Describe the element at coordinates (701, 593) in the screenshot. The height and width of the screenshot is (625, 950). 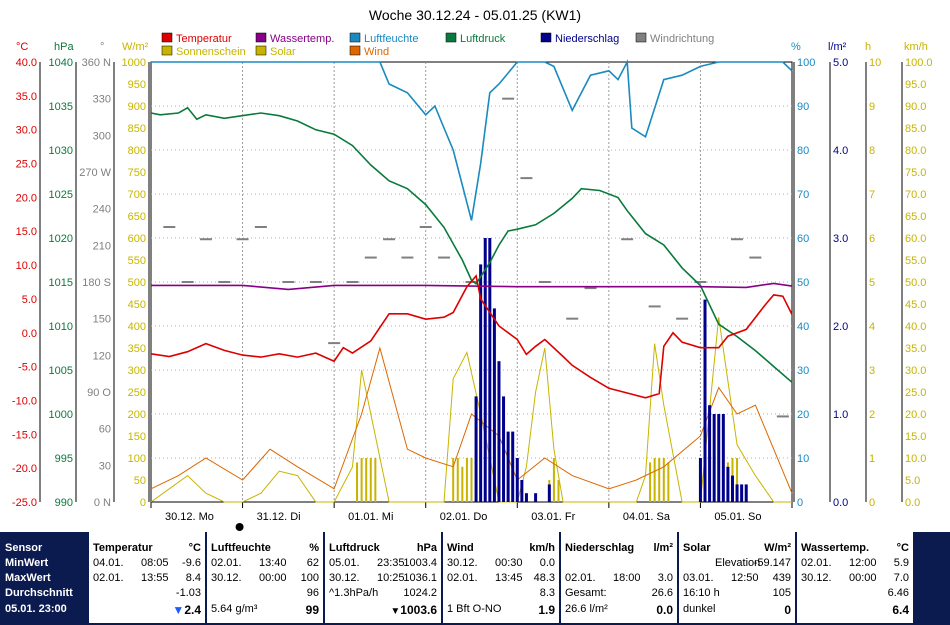
I see `solar-sunshine-hours: 16:10 h` at that location.